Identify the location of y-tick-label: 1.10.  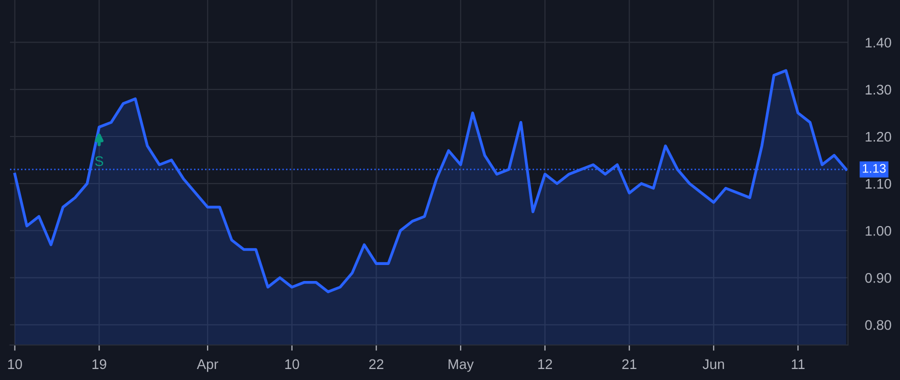
(879, 183).